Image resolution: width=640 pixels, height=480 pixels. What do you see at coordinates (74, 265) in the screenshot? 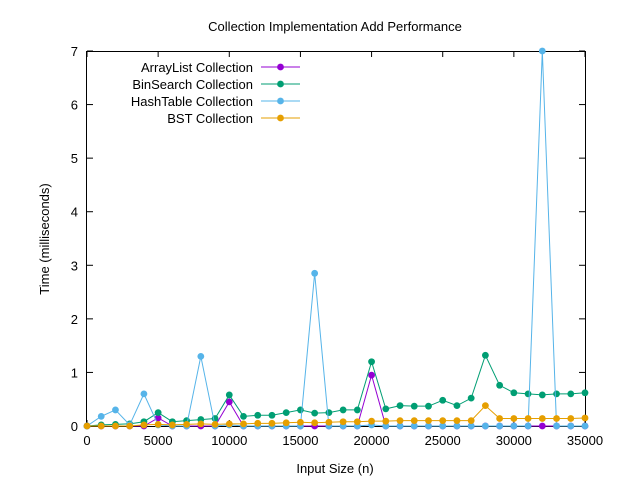
I see `y-tick-label: 3` at bounding box center [74, 265].